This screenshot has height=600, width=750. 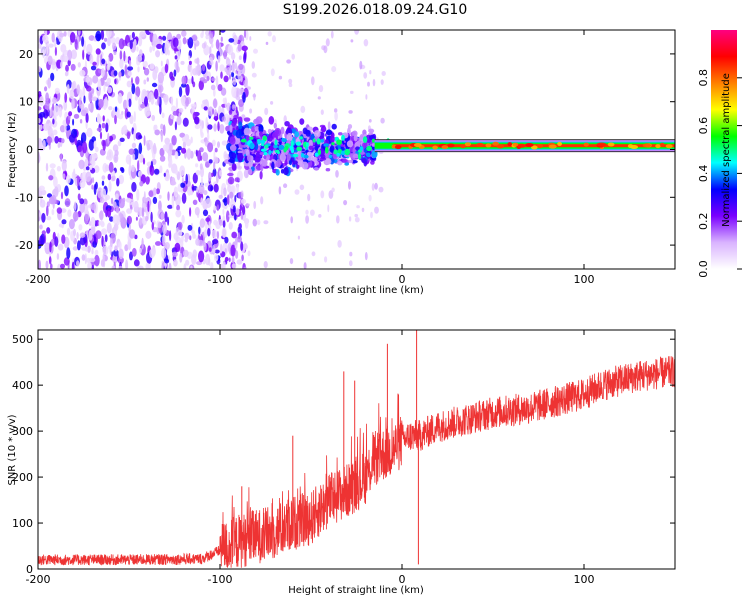 What do you see at coordinates (220, 279) in the screenshot?
I see `x-tick-label: -100` at bounding box center [220, 279].